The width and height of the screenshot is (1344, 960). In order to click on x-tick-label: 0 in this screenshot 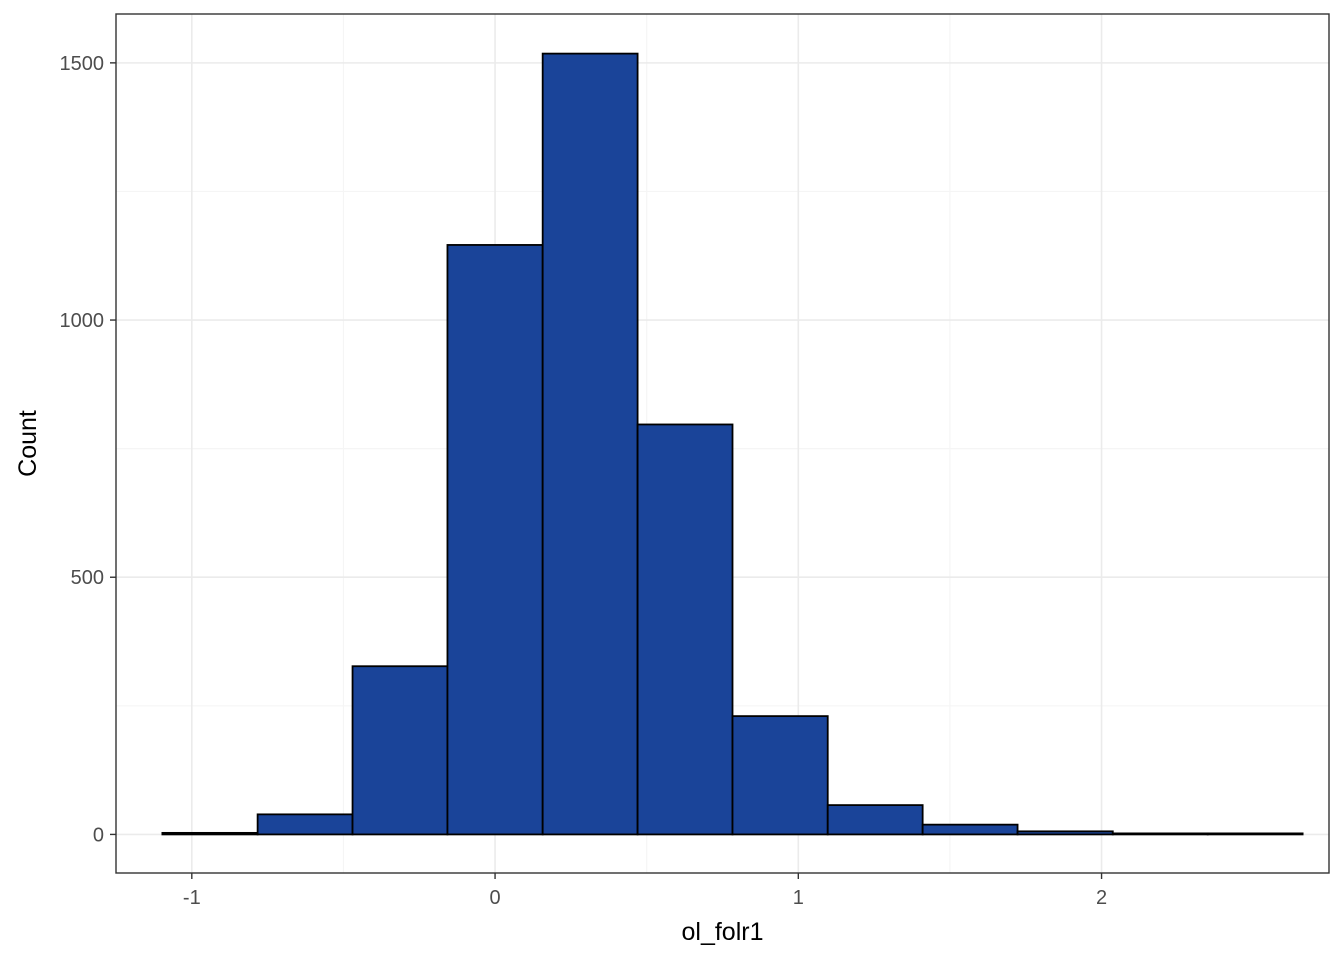, I will do `click(495, 898)`.